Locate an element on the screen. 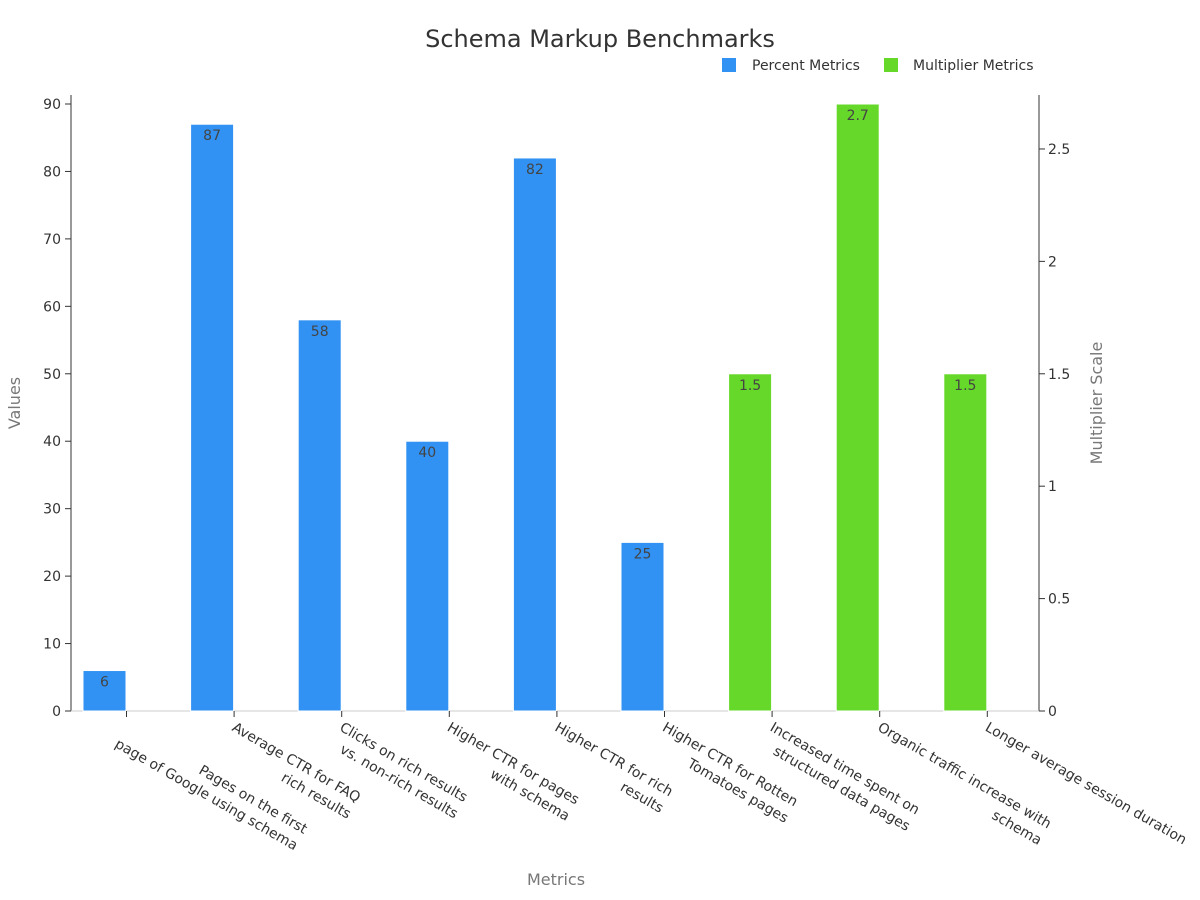  bar-value-label: 87 is located at coordinates (212, 136).